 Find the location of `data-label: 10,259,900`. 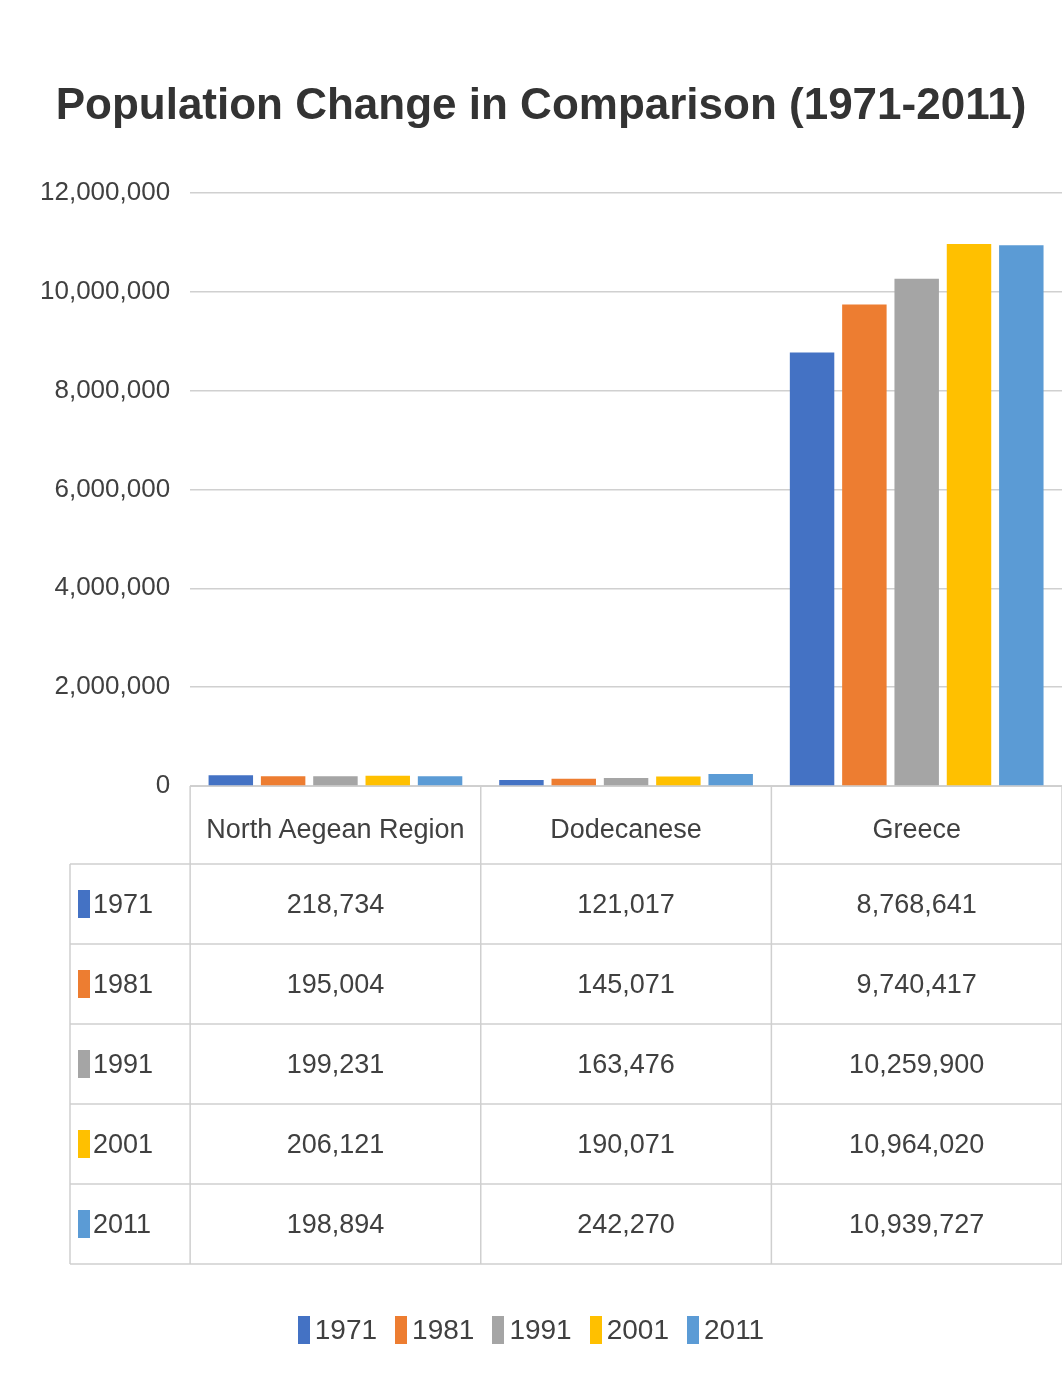

data-label: 10,259,900 is located at coordinates (917, 1064).